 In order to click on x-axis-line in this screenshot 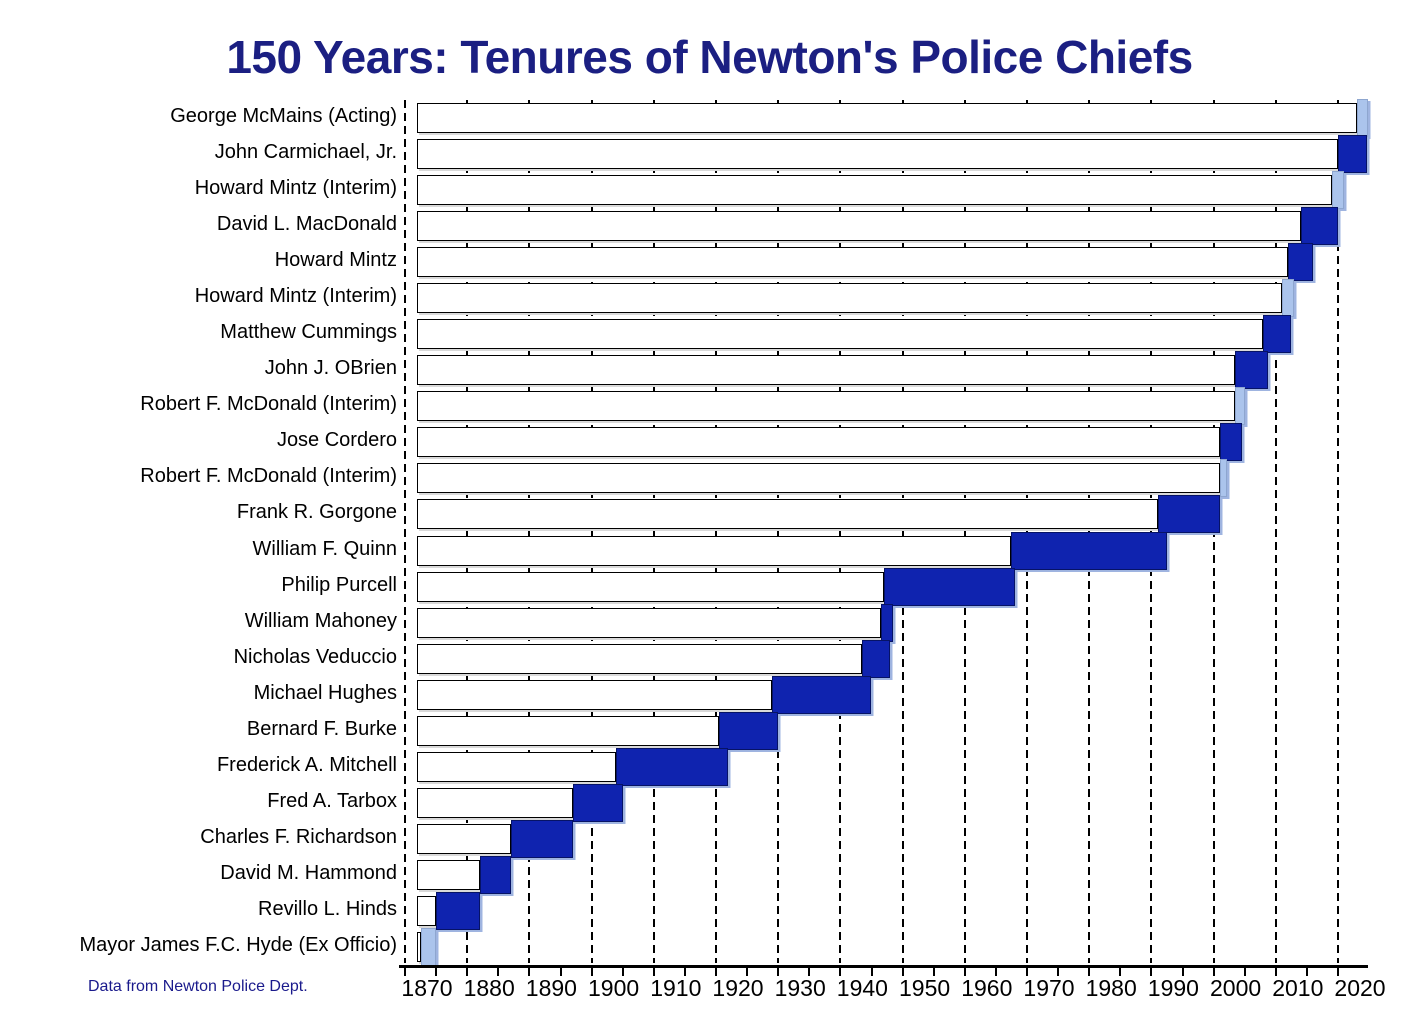, I will do `click(883, 966)`.